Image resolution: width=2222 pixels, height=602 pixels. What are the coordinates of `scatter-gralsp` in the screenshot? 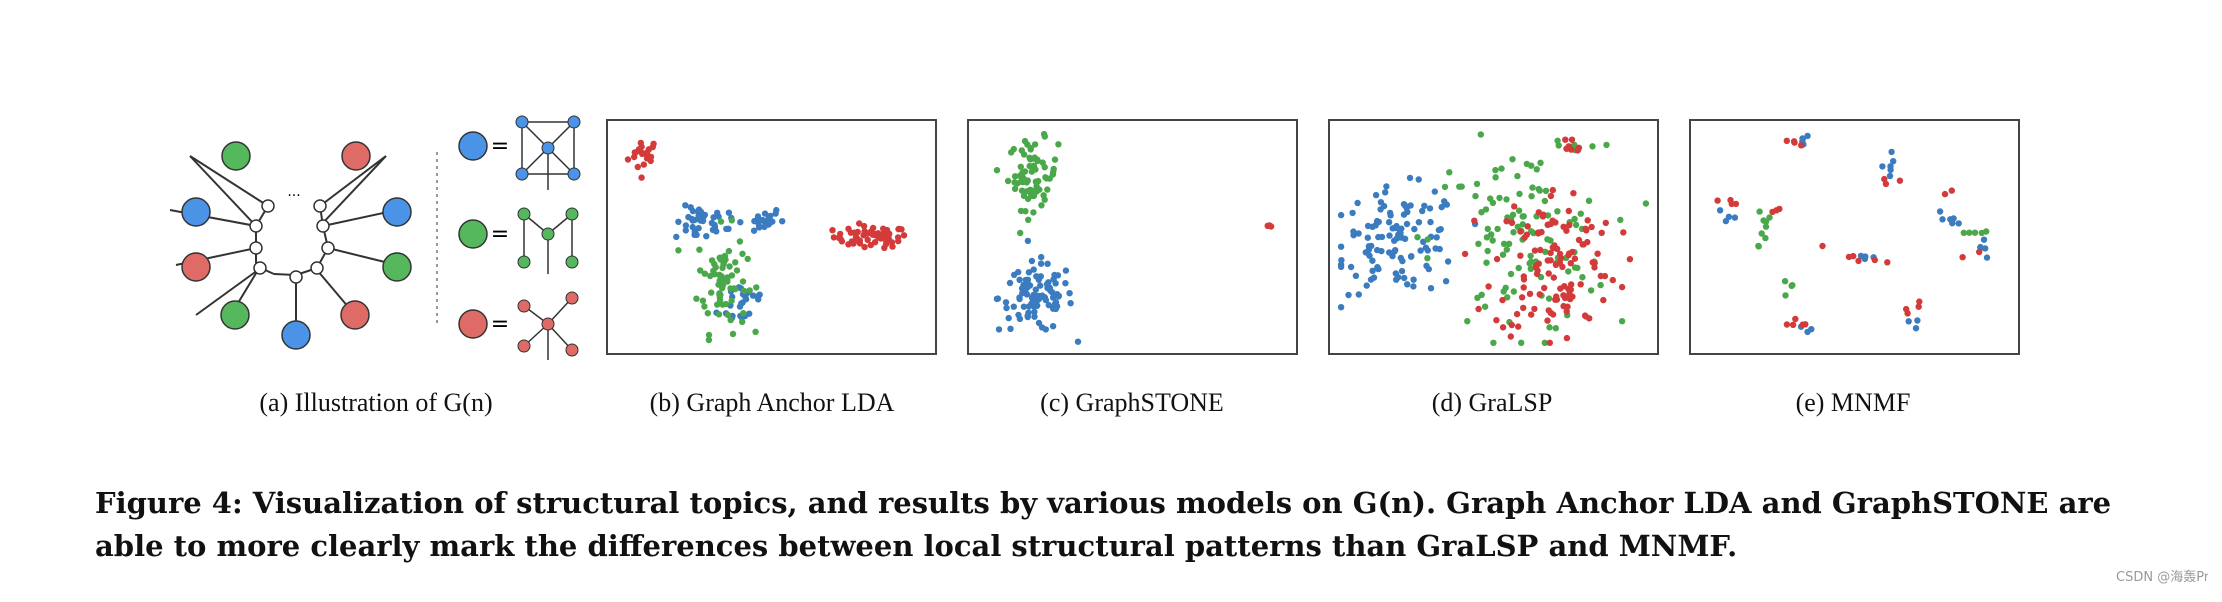 It's located at (1493, 238).